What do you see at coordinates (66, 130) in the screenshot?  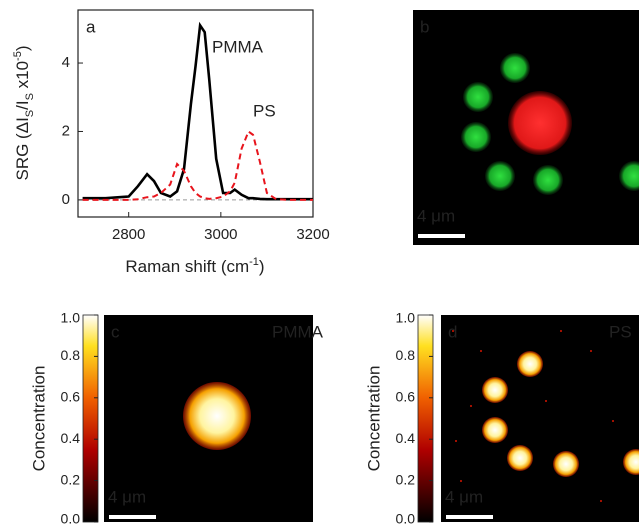 I see `y-tick-label: 2` at bounding box center [66, 130].